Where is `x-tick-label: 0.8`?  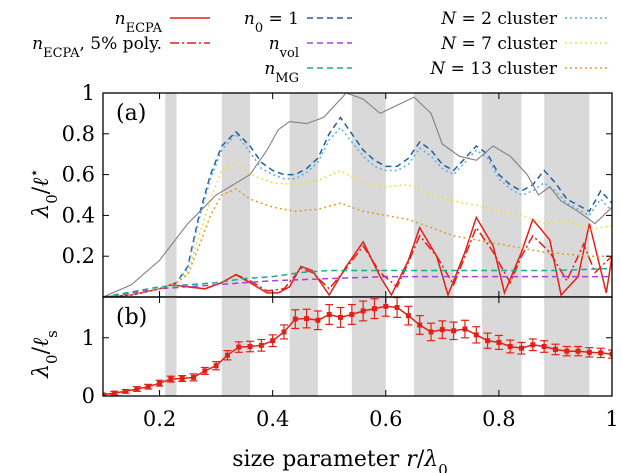 x-tick-label: 0.8 is located at coordinates (498, 419).